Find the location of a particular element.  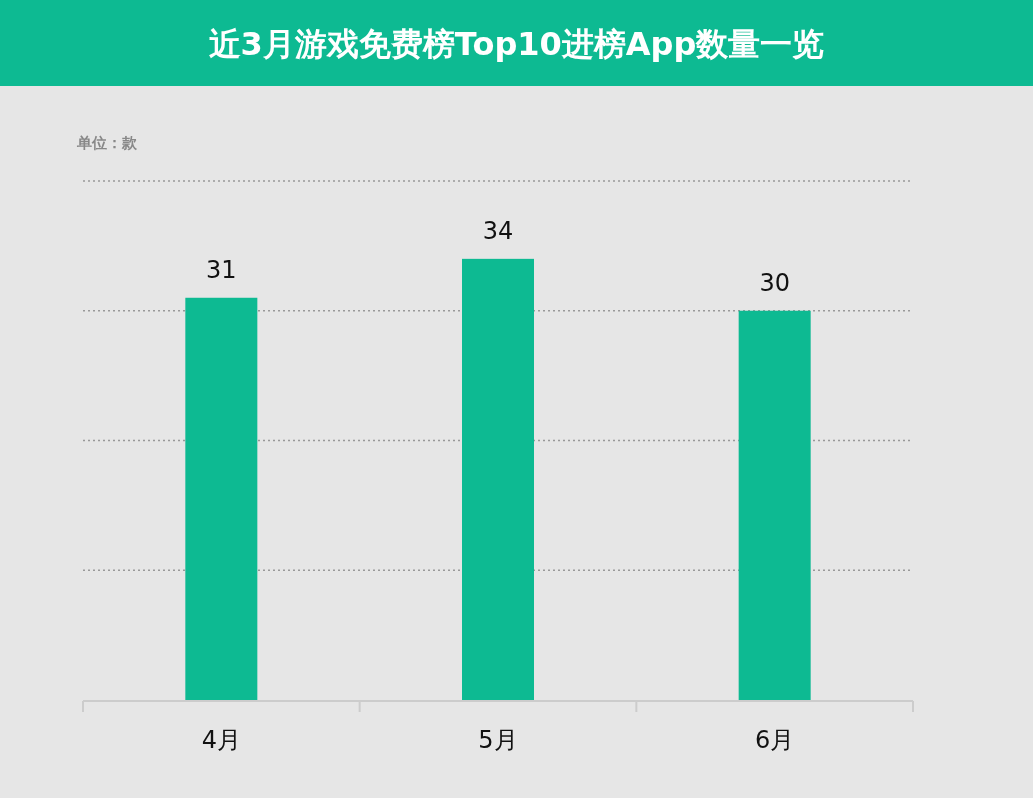

data-label: 30 is located at coordinates (774, 282).